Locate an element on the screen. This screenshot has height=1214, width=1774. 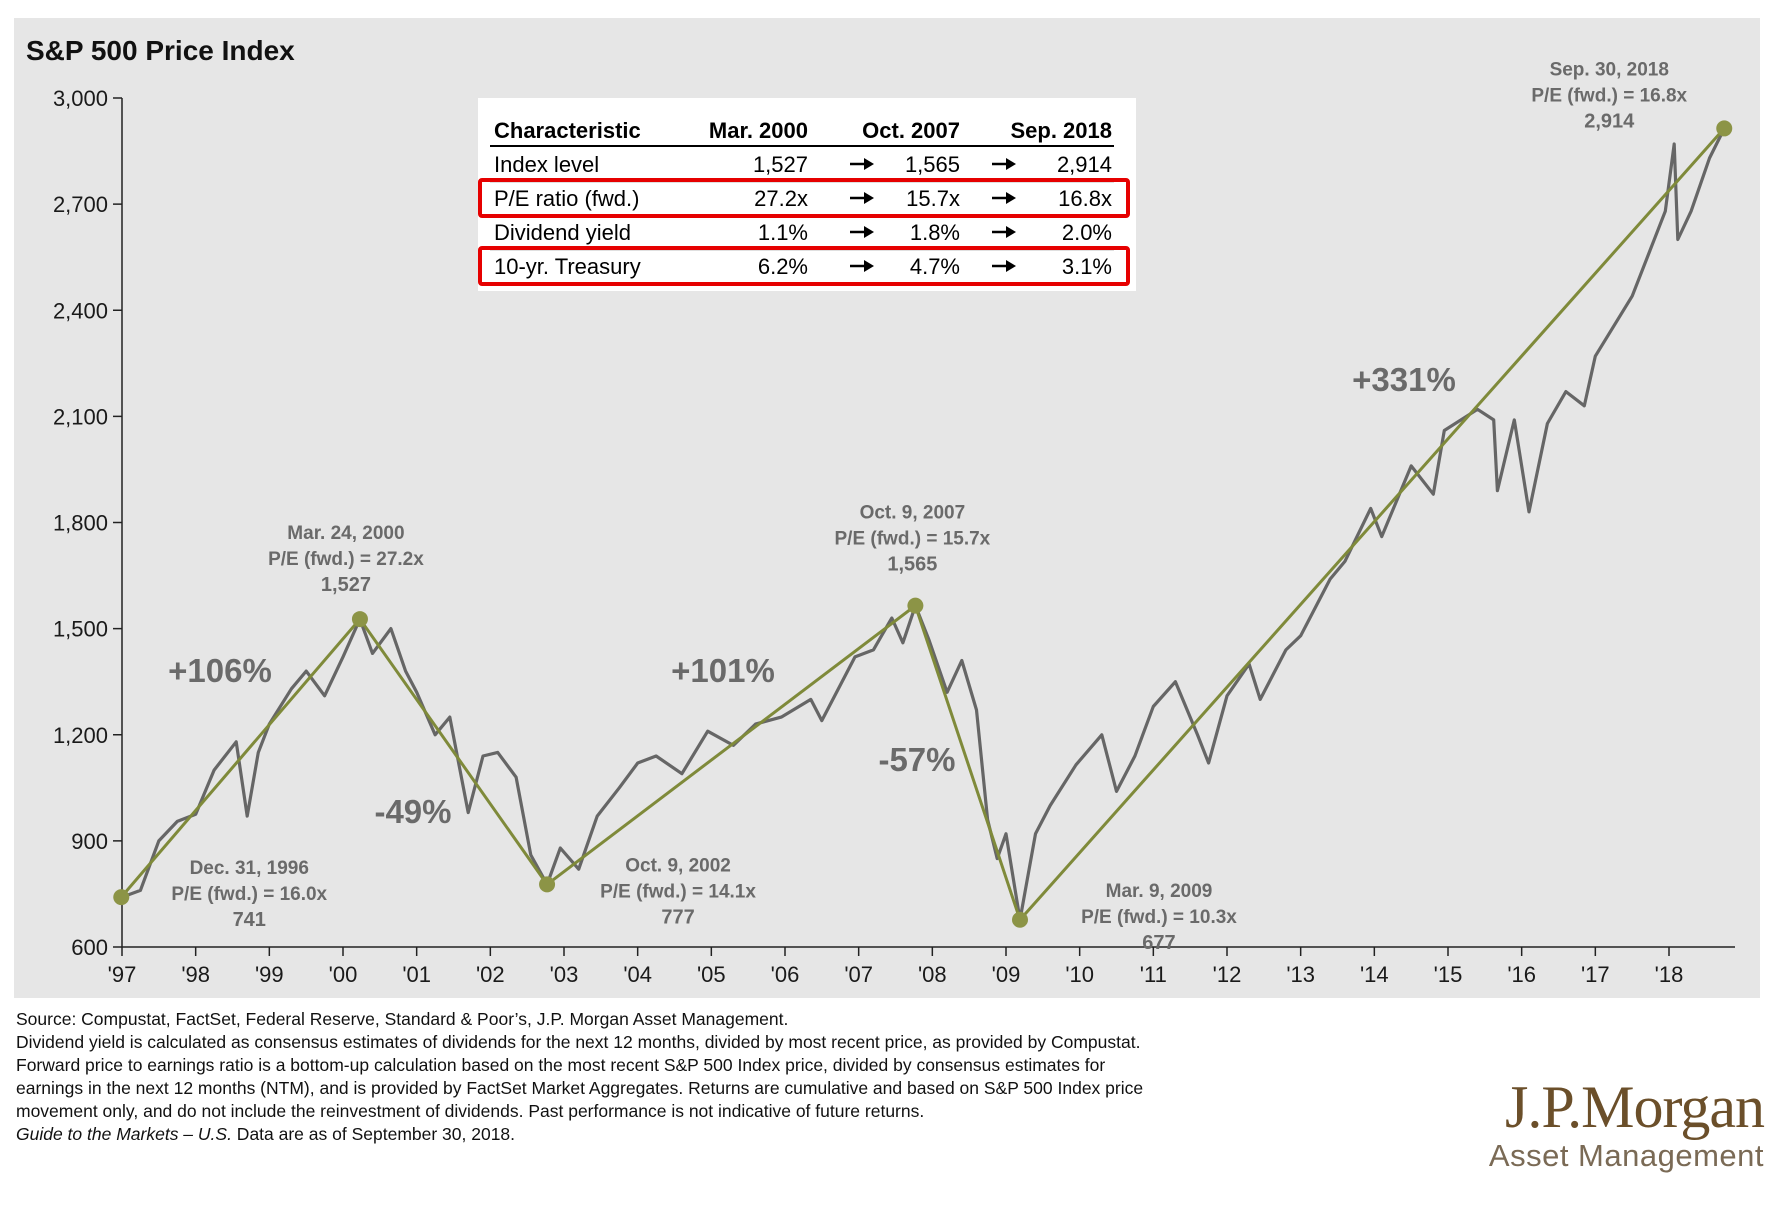
table-cell-value: 27.2x is located at coordinates (781, 198).